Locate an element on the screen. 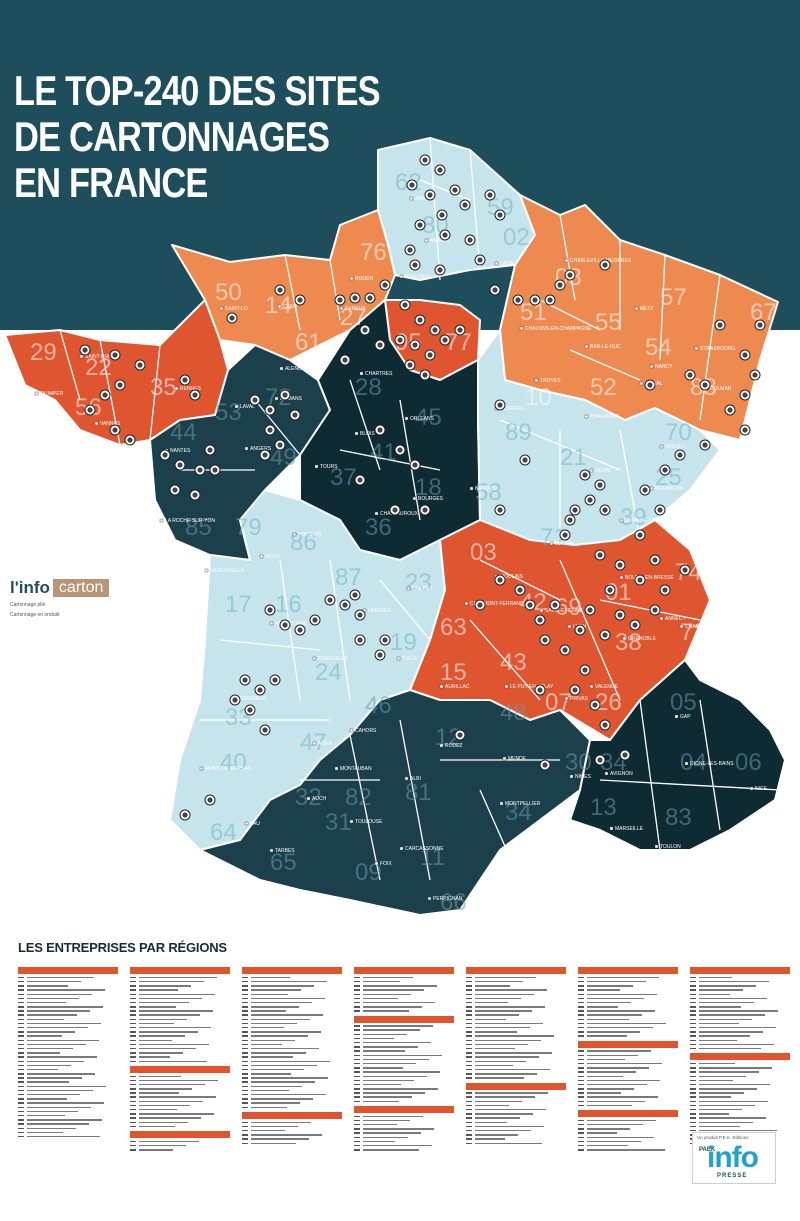 This screenshot has width=800, height=1221. department-number: 03 is located at coordinates (483, 552).